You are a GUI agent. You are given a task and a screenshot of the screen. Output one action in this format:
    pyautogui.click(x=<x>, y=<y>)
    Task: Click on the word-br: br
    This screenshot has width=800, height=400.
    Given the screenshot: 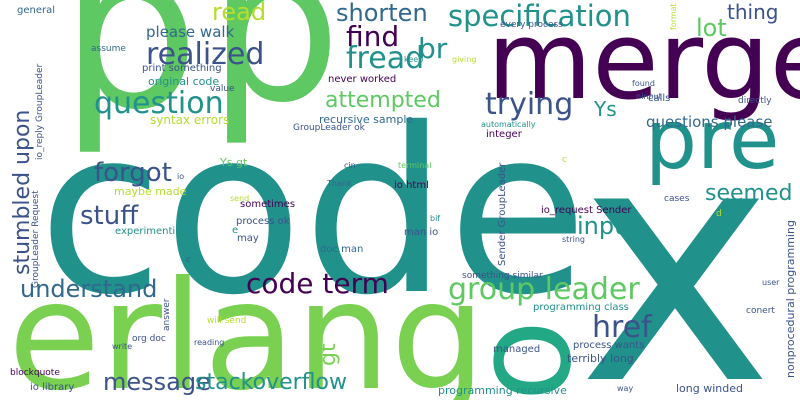 What is the action you would take?
    pyautogui.click(x=433, y=48)
    